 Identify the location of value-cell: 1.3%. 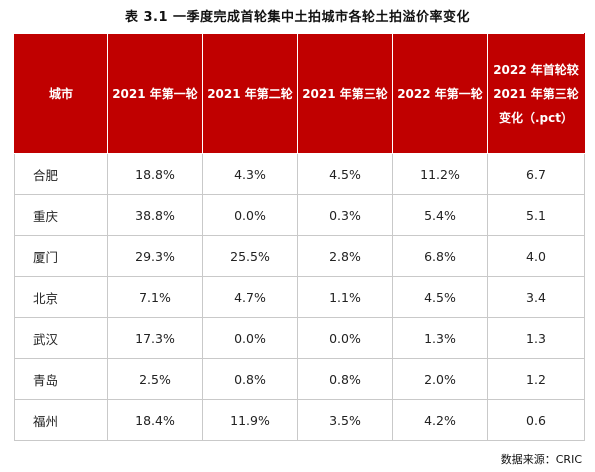
(440, 338).